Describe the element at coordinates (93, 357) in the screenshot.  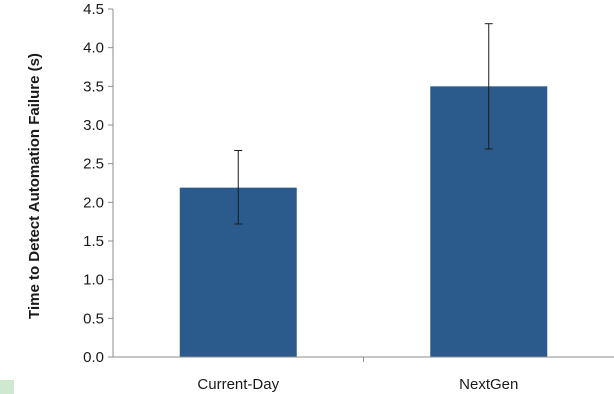
I see `y-tick-label: 0.0` at that location.